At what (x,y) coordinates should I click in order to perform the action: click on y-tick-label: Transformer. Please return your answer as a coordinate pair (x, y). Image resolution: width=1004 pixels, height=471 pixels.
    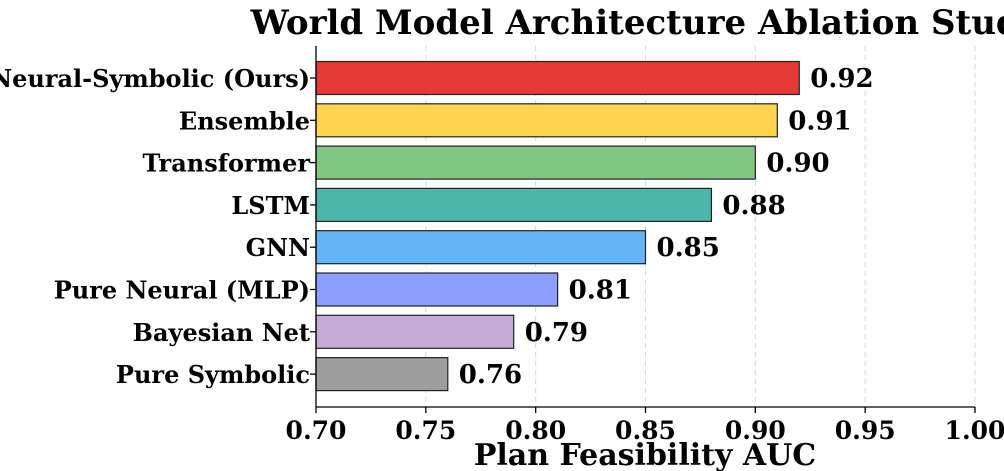
    Looking at the image, I should click on (226, 163).